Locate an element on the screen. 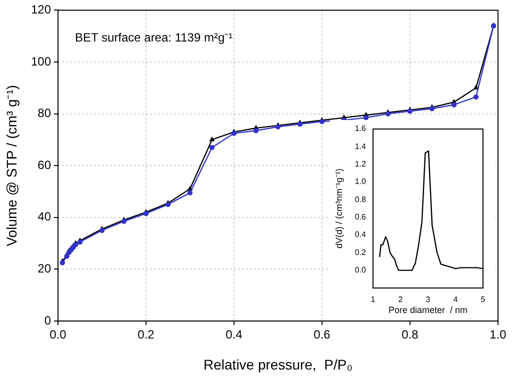 The height and width of the screenshot is (378, 513). x-tick-label: 1 is located at coordinates (373, 299).